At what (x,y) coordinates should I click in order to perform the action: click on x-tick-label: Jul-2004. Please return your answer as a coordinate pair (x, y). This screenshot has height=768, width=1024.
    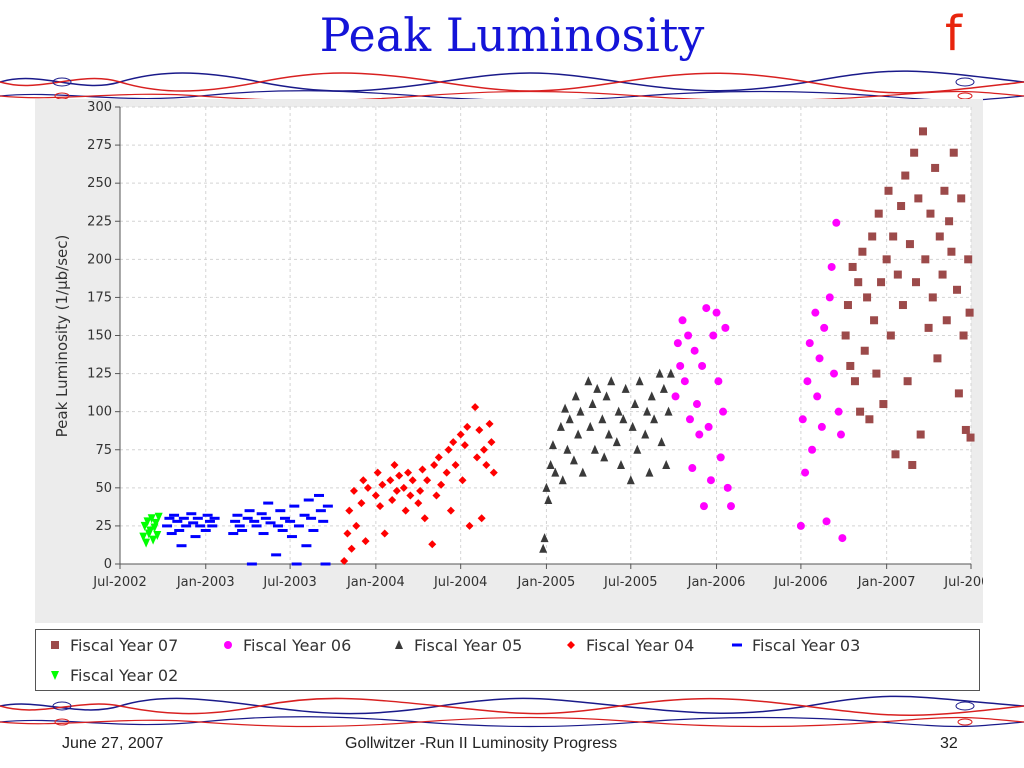
    Looking at the image, I should click on (460, 582).